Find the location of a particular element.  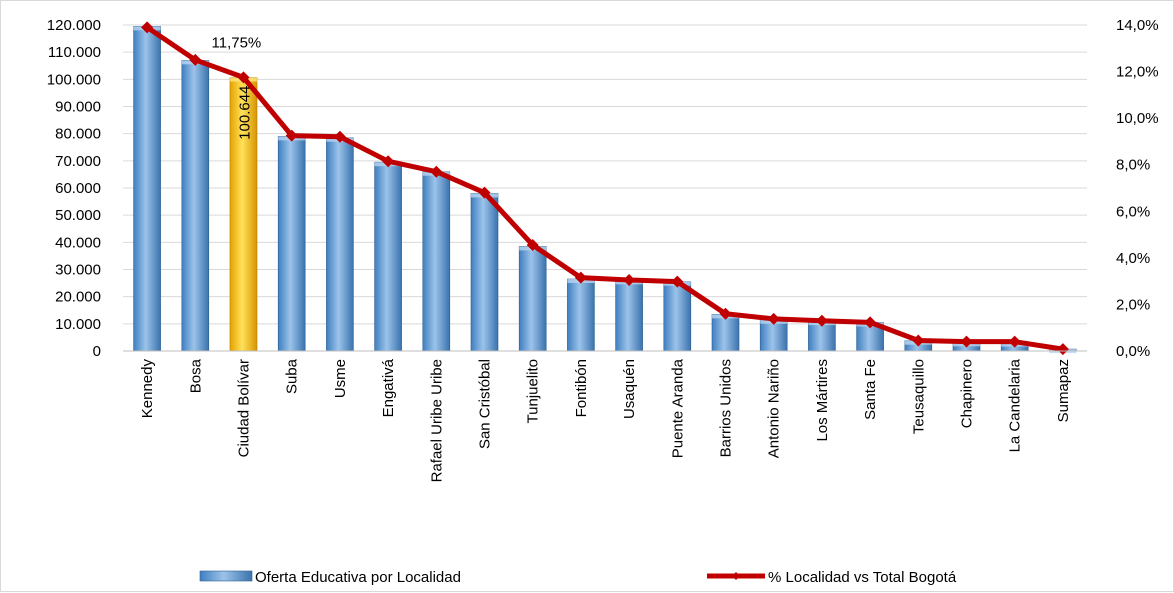

annotations: 100.644 11,75% is located at coordinates (237, 86).